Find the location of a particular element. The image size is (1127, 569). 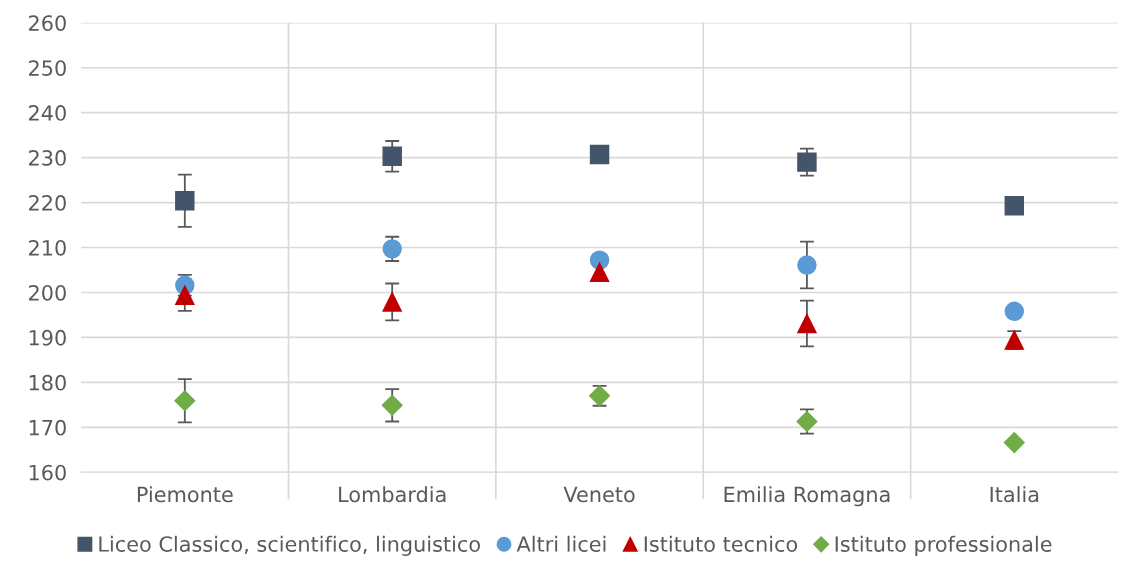

legend-label: Istituto professionale is located at coordinates (943, 545).